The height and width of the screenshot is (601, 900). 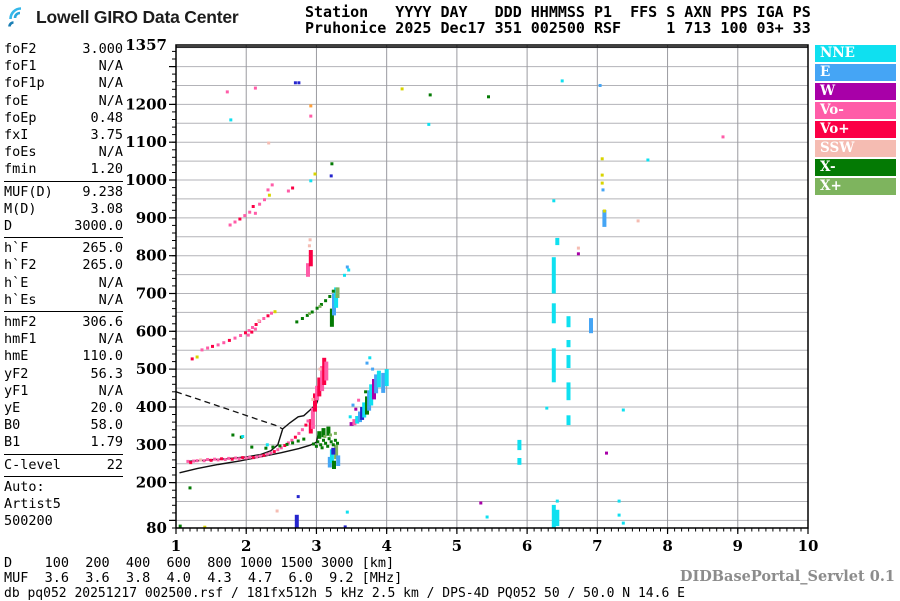 I want to click on parameter-row: fmin 1.20, so click(x=63, y=169).